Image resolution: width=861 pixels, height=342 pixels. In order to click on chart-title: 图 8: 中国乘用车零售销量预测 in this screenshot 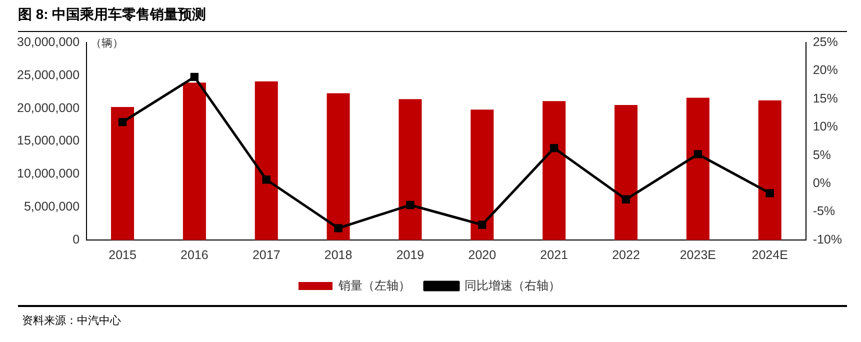, I will do `click(112, 15)`.